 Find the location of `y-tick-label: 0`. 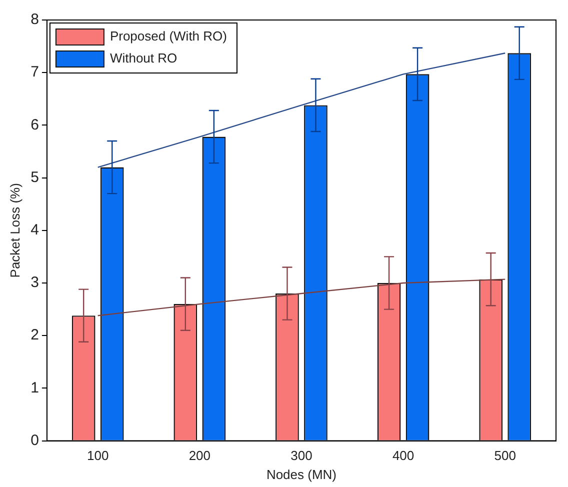

y-tick-label: 0 is located at coordinates (34, 440).